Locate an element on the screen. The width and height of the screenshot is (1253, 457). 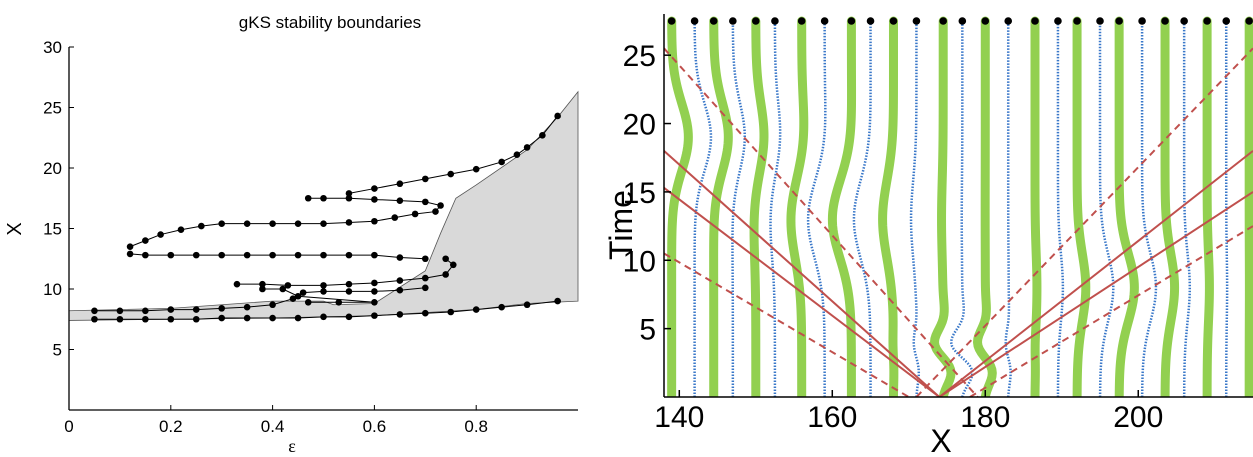
x-tick-label: 160 is located at coordinates (832, 417).